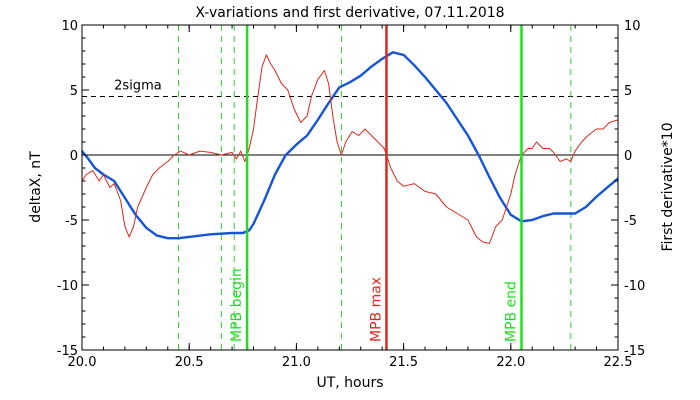 Image resolution: width=700 pixels, height=400 pixels. I want to click on y-tick-label: 10, so click(69, 26).